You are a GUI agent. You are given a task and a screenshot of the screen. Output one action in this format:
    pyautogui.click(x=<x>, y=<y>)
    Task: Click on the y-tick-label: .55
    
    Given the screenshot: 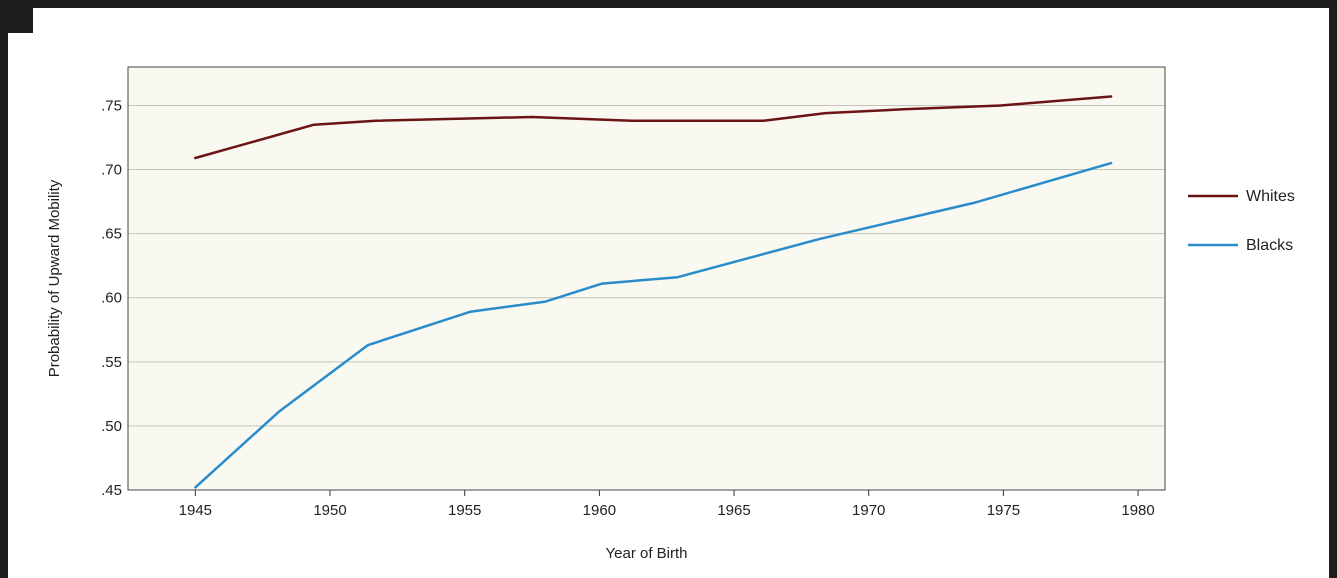 What is the action you would take?
    pyautogui.click(x=111, y=362)
    